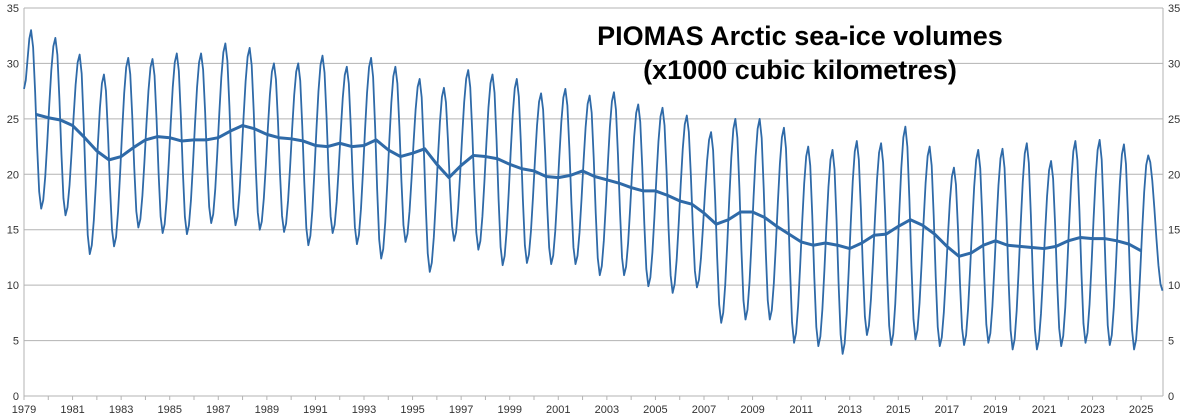  What do you see at coordinates (1174, 64) in the screenshot?
I see `y-tick-label-right: 30` at bounding box center [1174, 64].